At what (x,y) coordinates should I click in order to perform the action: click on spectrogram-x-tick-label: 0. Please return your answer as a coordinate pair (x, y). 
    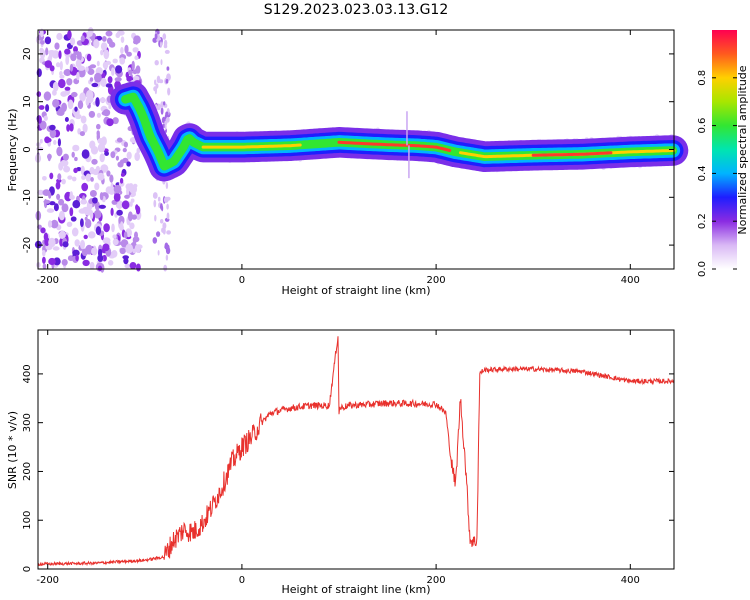
    Looking at the image, I should click on (242, 280).